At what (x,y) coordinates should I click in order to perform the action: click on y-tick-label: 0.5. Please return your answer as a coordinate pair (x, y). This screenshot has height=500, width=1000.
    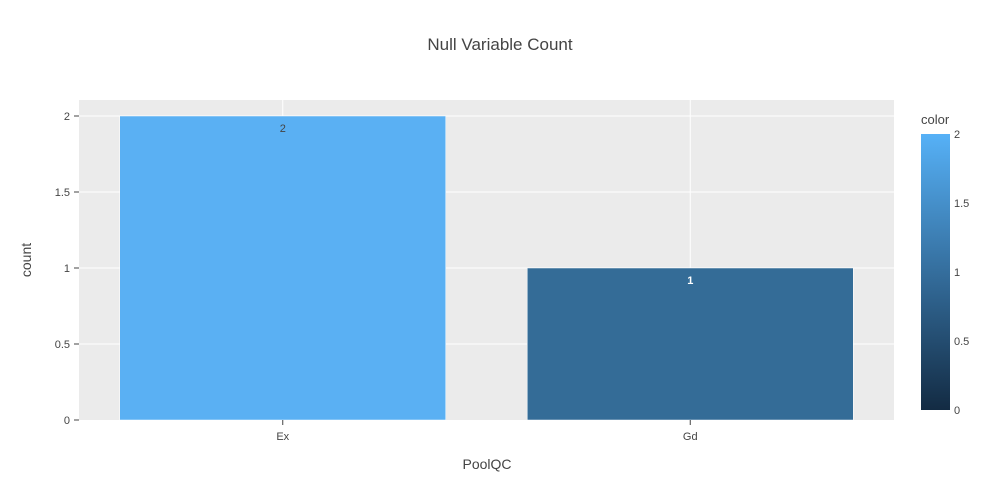
    Looking at the image, I should click on (62, 345).